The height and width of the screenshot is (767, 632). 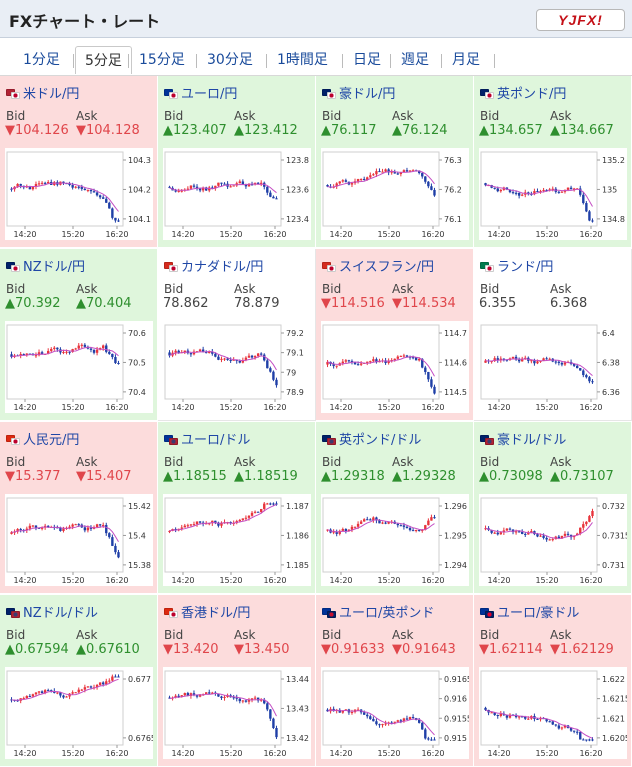 I want to click on price-chart: 104.3 104.2 104.1 14:20 15:20 16:20, so click(x=79, y=194).